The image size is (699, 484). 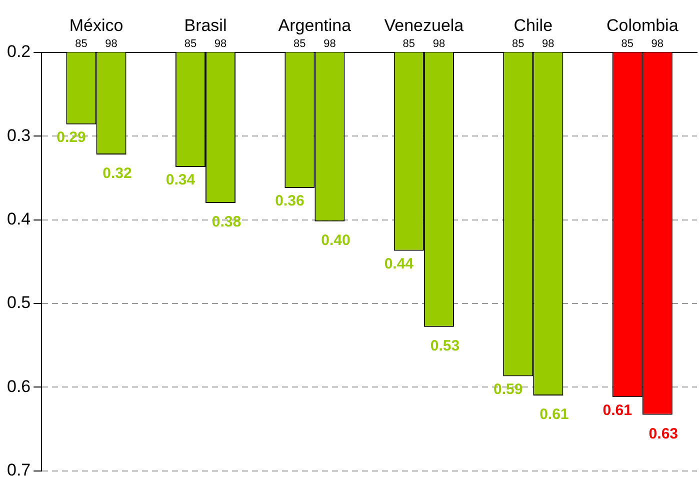 I want to click on x-tick-label: Colombia, so click(x=642, y=25).